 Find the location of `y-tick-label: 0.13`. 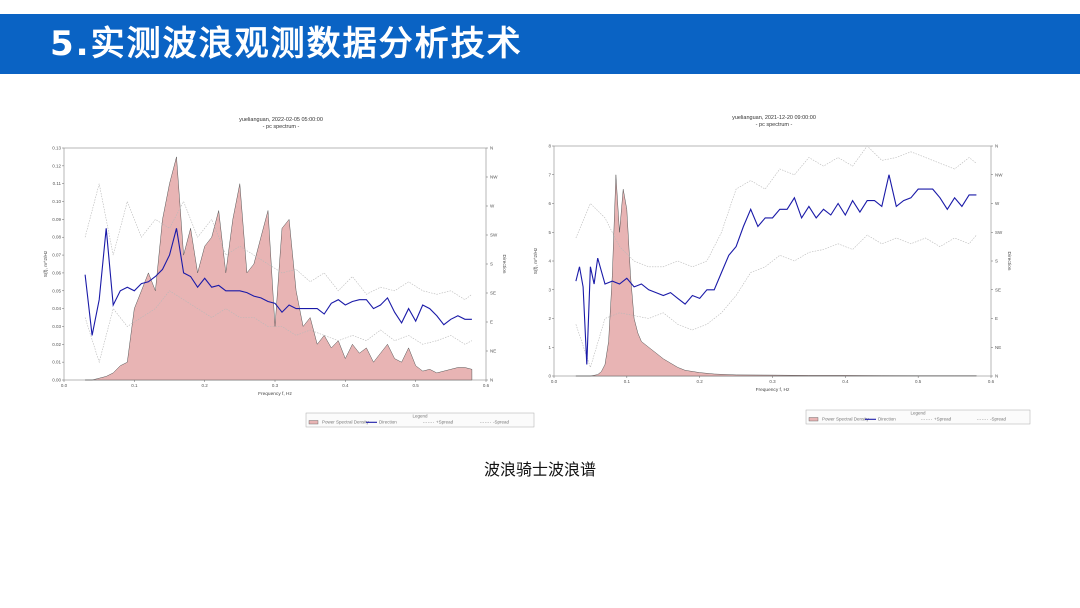

y-tick-label: 0.13 is located at coordinates (56, 148).